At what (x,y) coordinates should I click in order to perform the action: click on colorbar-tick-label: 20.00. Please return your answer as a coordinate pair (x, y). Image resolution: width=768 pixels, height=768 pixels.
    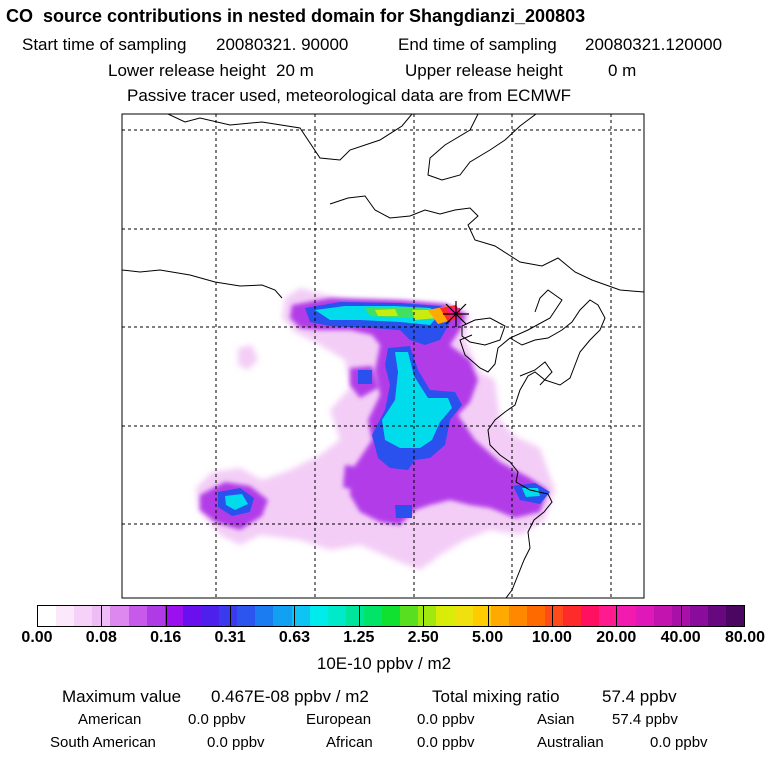
    Looking at the image, I should click on (616, 637).